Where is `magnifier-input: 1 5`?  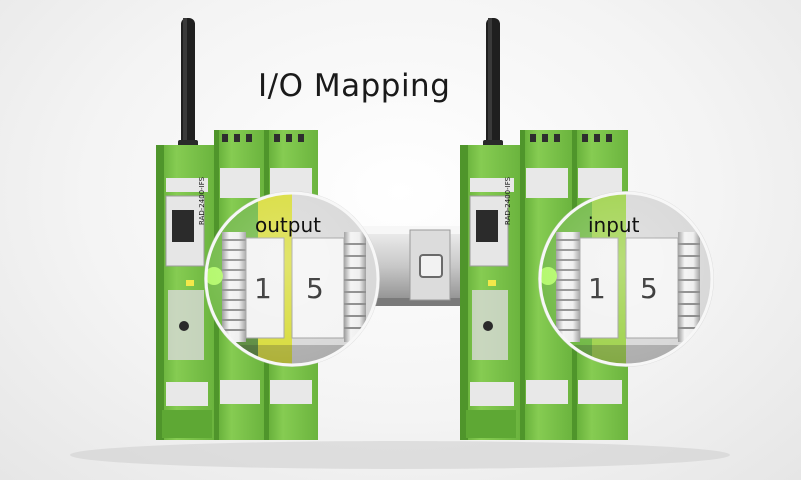 magnifier-input: 1 5 is located at coordinates (626, 279).